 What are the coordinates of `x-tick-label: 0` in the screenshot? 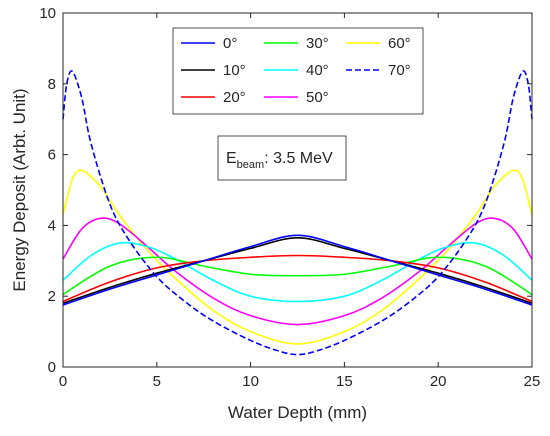 It's located at (63, 381).